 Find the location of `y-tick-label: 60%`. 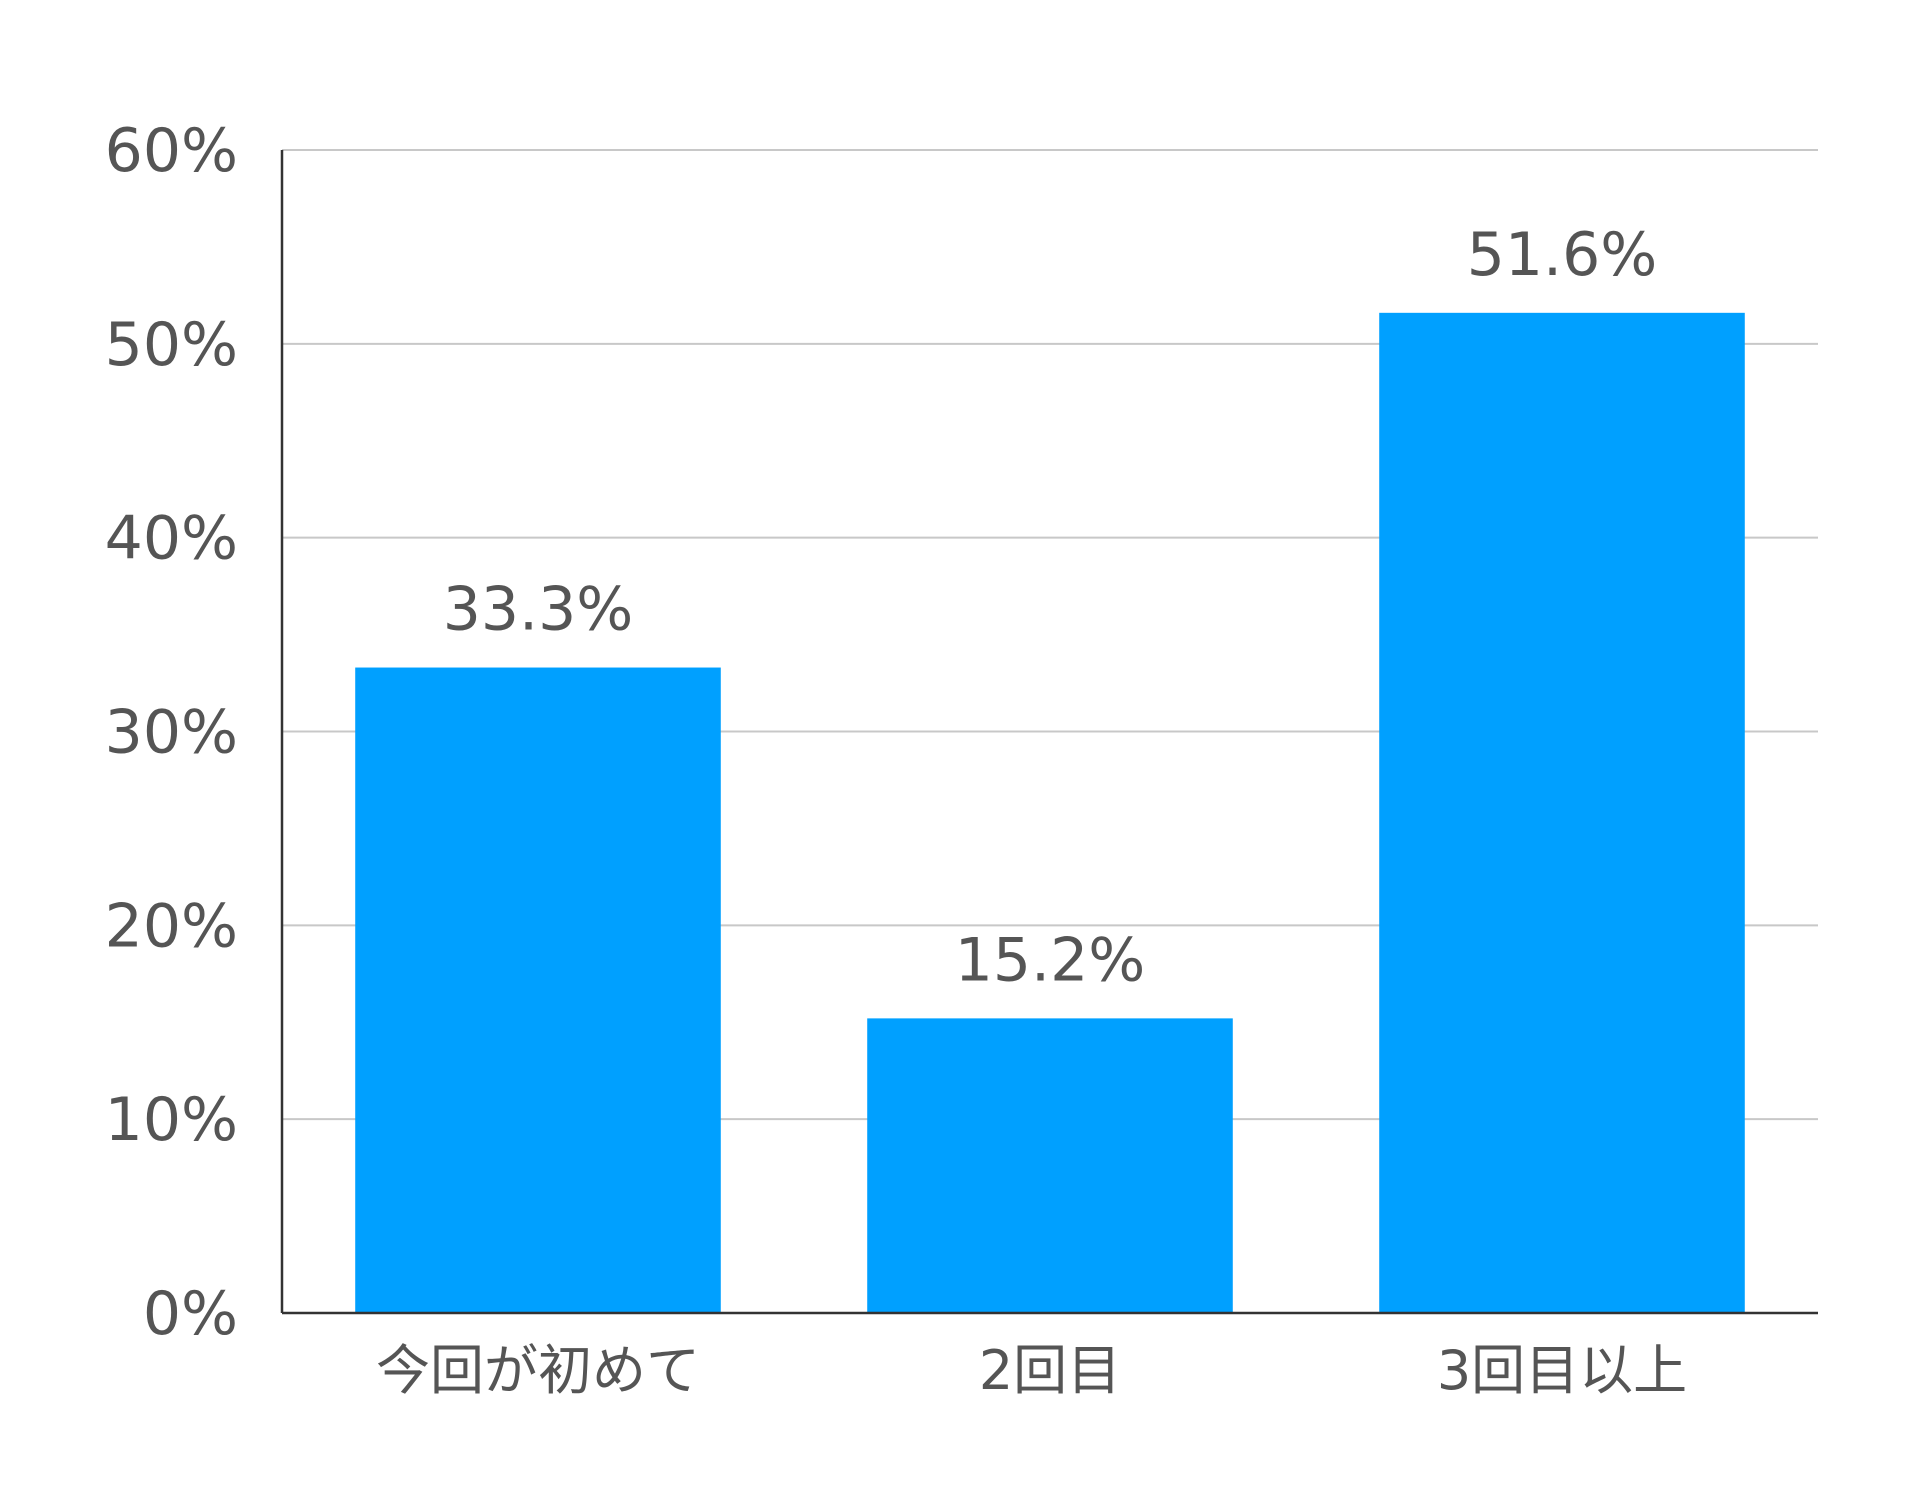

y-tick-label: 60% is located at coordinates (171, 151).